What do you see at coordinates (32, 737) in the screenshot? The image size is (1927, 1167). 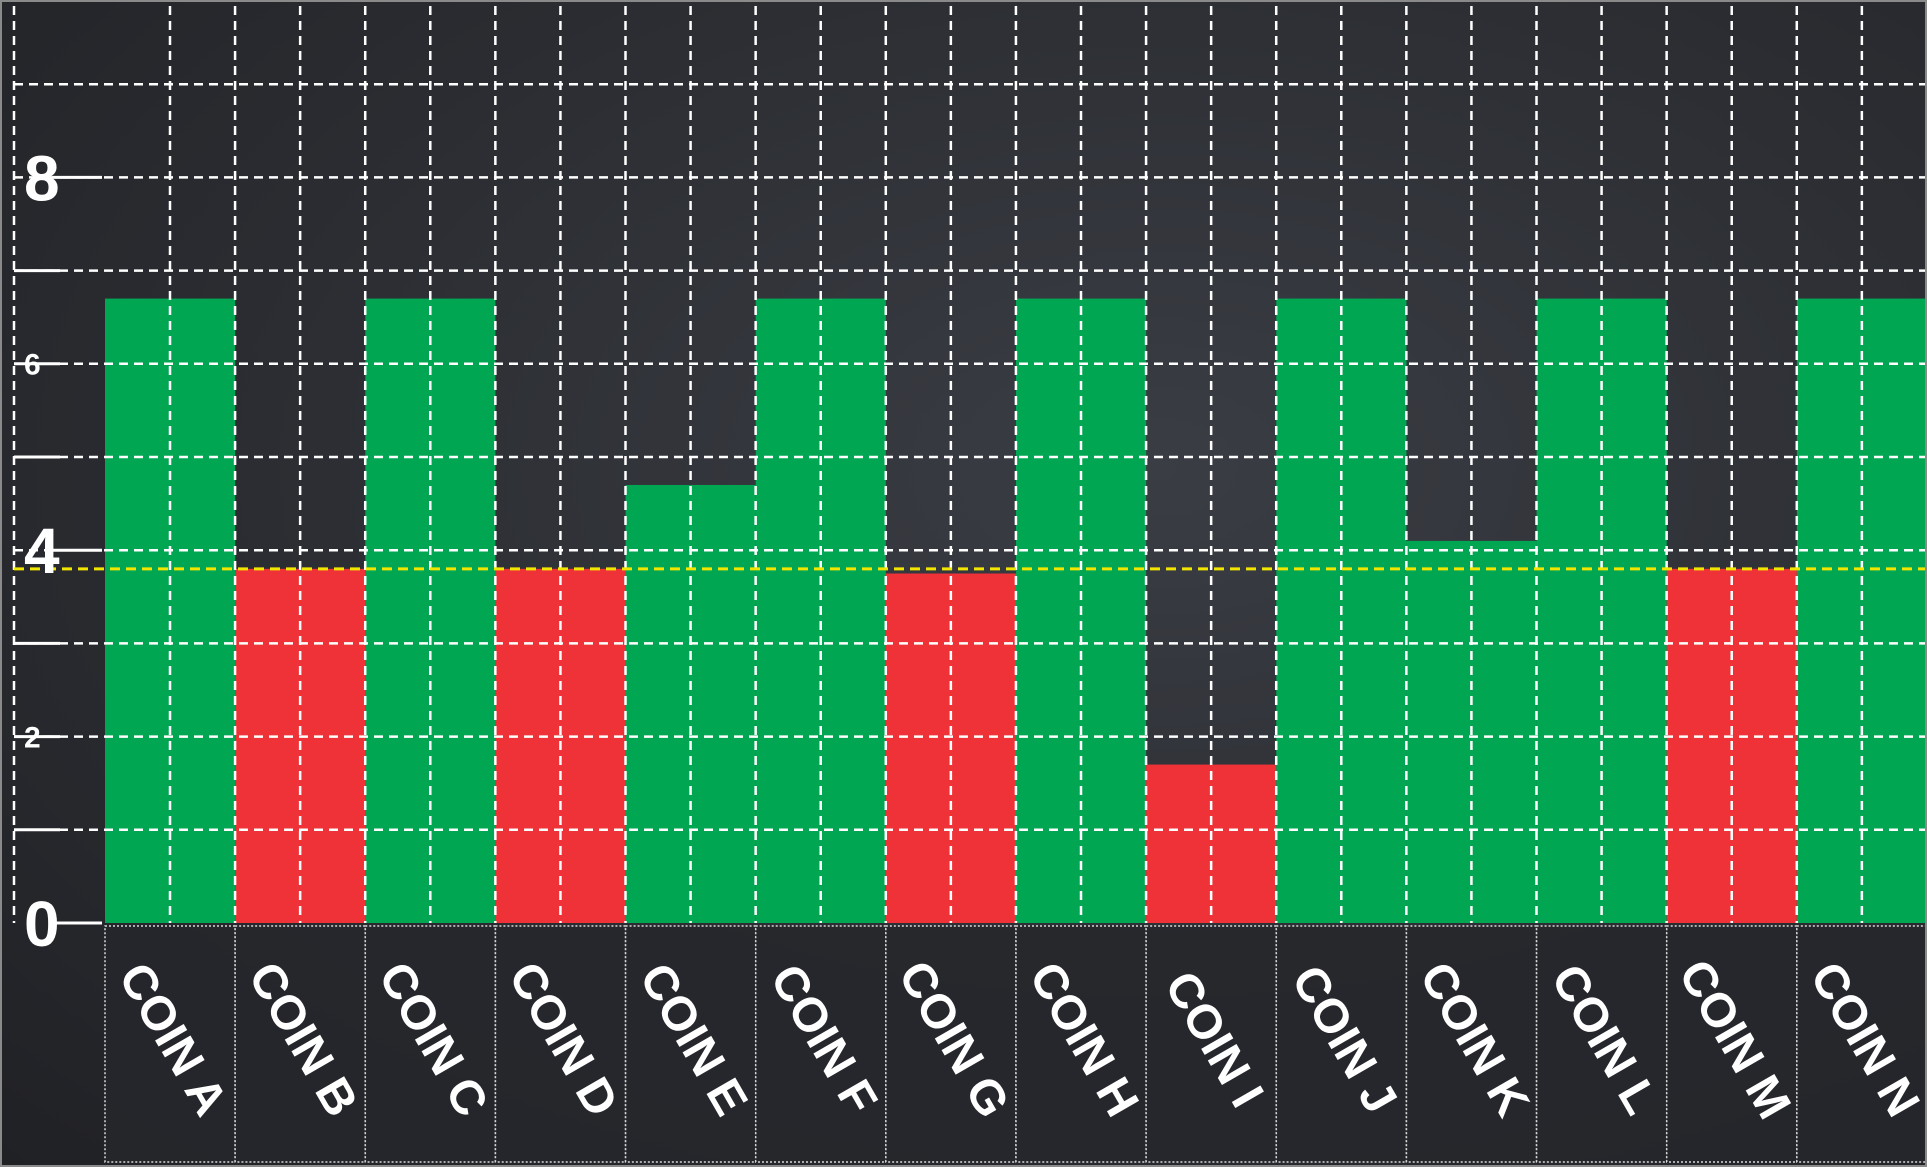 I see `y-tick-label: 2` at bounding box center [32, 737].